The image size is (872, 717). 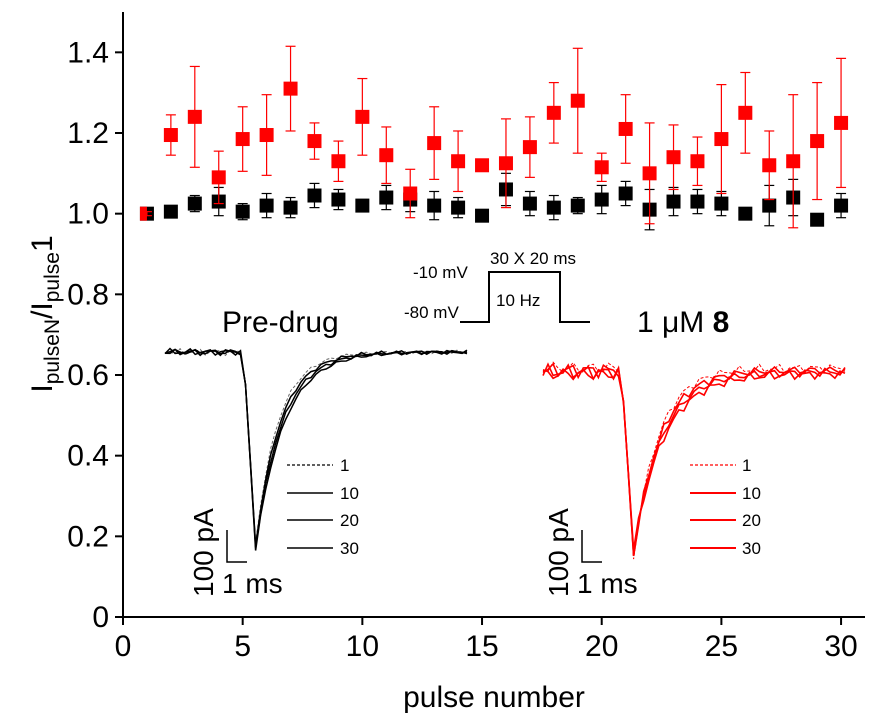 I want to click on legend-label: 30, so click(x=349, y=548).